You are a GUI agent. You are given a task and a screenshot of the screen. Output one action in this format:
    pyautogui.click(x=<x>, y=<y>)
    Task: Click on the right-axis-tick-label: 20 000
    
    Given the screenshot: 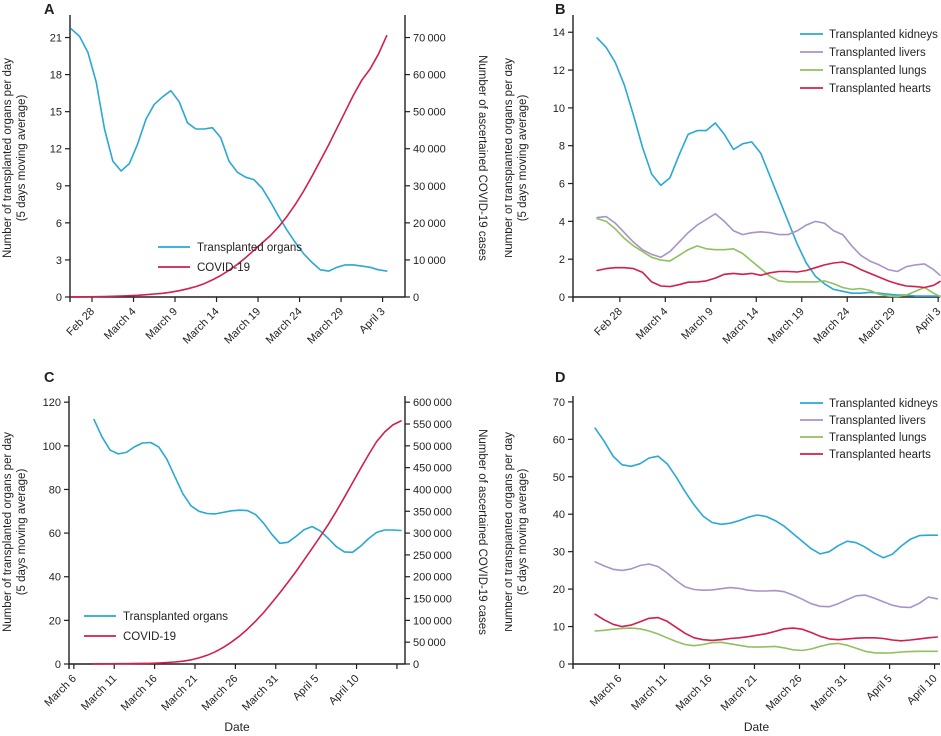 What is the action you would take?
    pyautogui.click(x=429, y=224)
    